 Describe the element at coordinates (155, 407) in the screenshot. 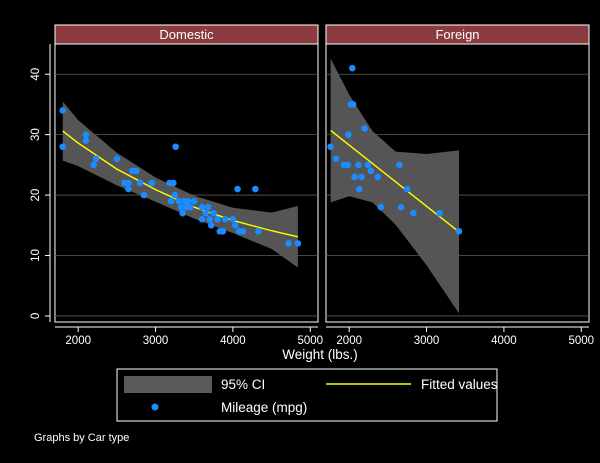

I see `legend-points-swatch` at that location.